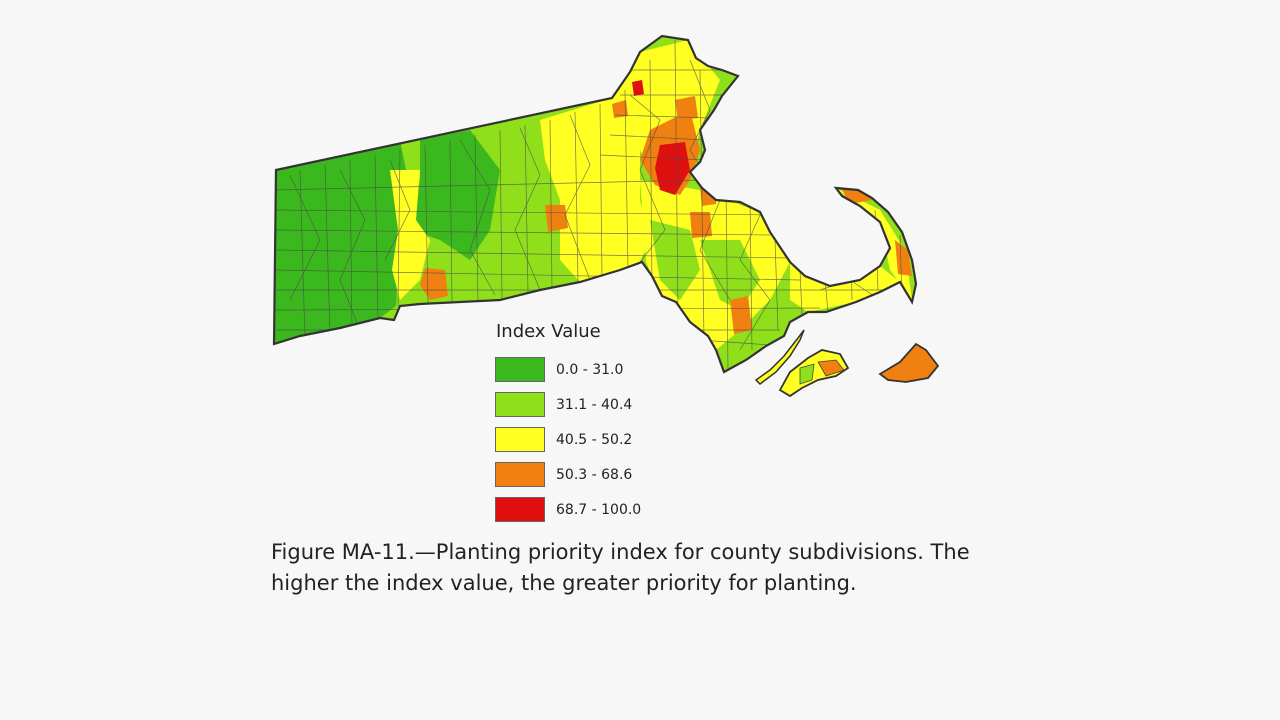 The height and width of the screenshot is (720, 1280). I want to click on legend-item: 68.7 - 100.0, so click(595, 509).